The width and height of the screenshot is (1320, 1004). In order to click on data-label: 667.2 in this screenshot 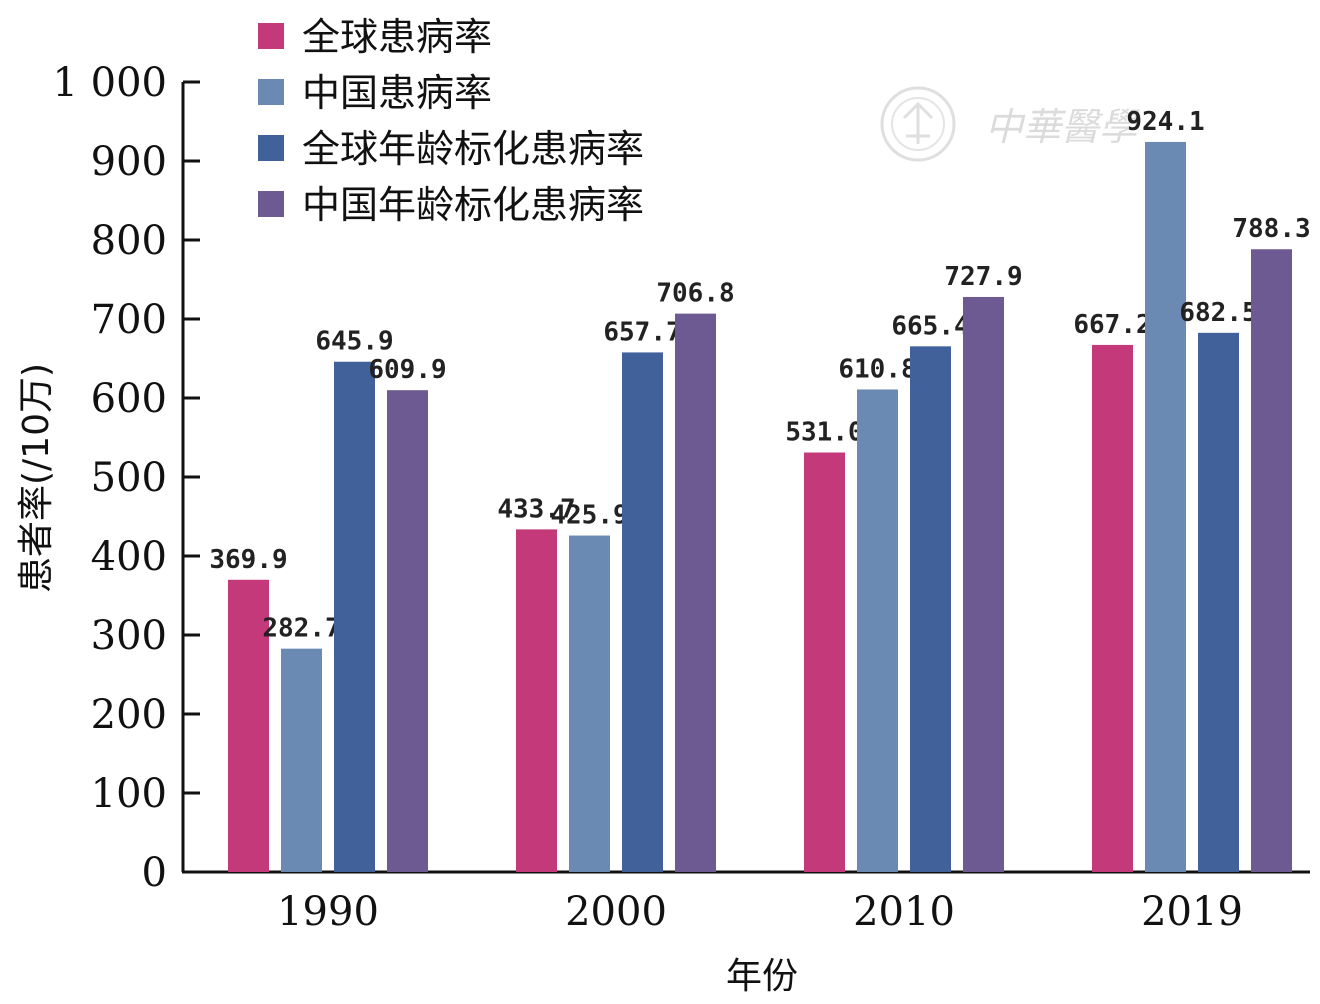, I will do `click(1112, 325)`.